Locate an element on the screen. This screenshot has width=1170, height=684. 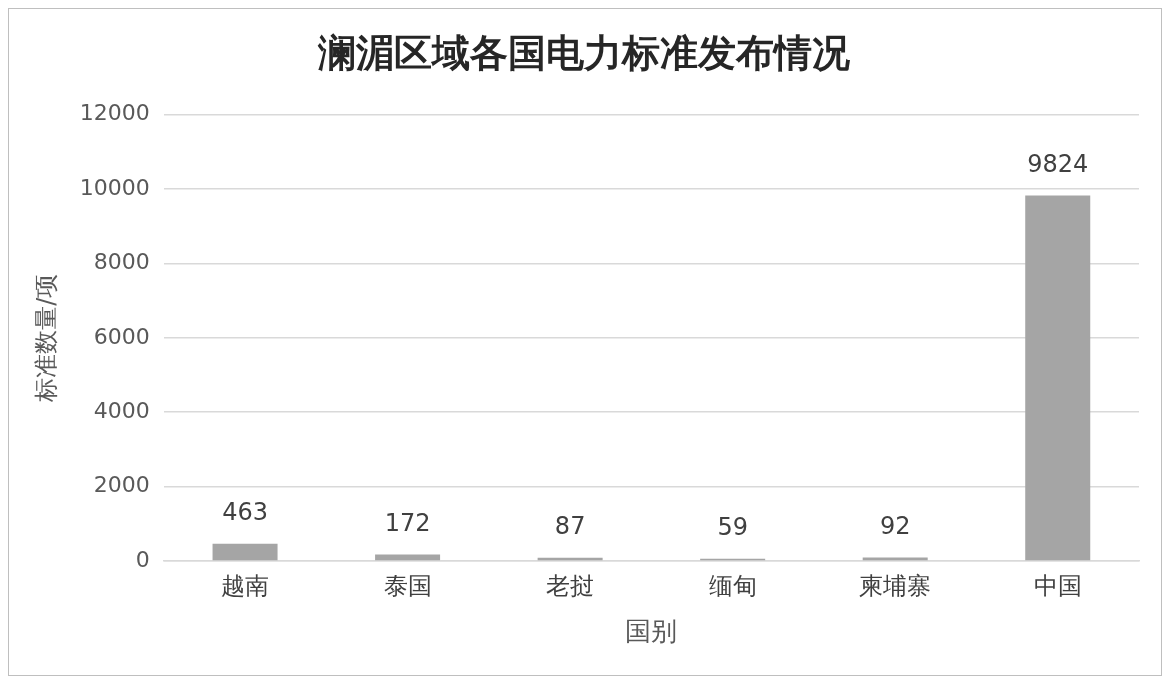
data-label: 87 is located at coordinates (570, 526).